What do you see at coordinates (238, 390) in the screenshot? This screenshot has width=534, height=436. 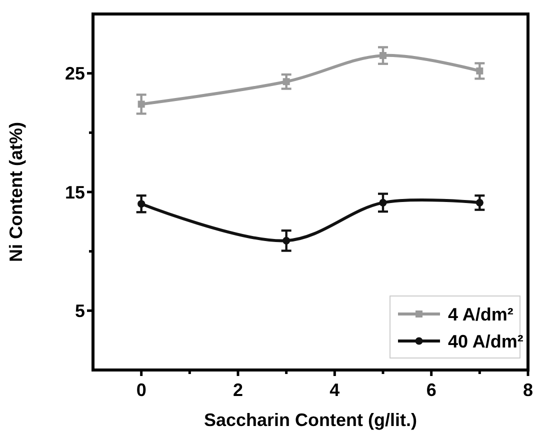 I see `x-tick-label: 2` at bounding box center [238, 390].